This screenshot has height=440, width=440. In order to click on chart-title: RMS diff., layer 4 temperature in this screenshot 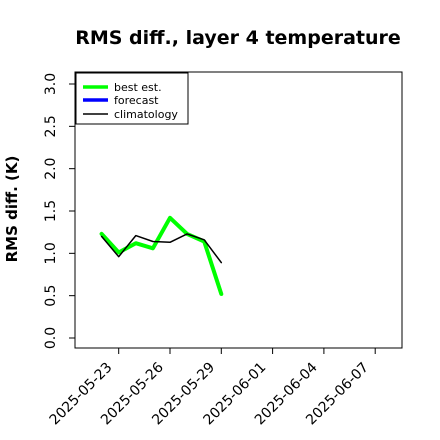, I will do `click(238, 38)`.